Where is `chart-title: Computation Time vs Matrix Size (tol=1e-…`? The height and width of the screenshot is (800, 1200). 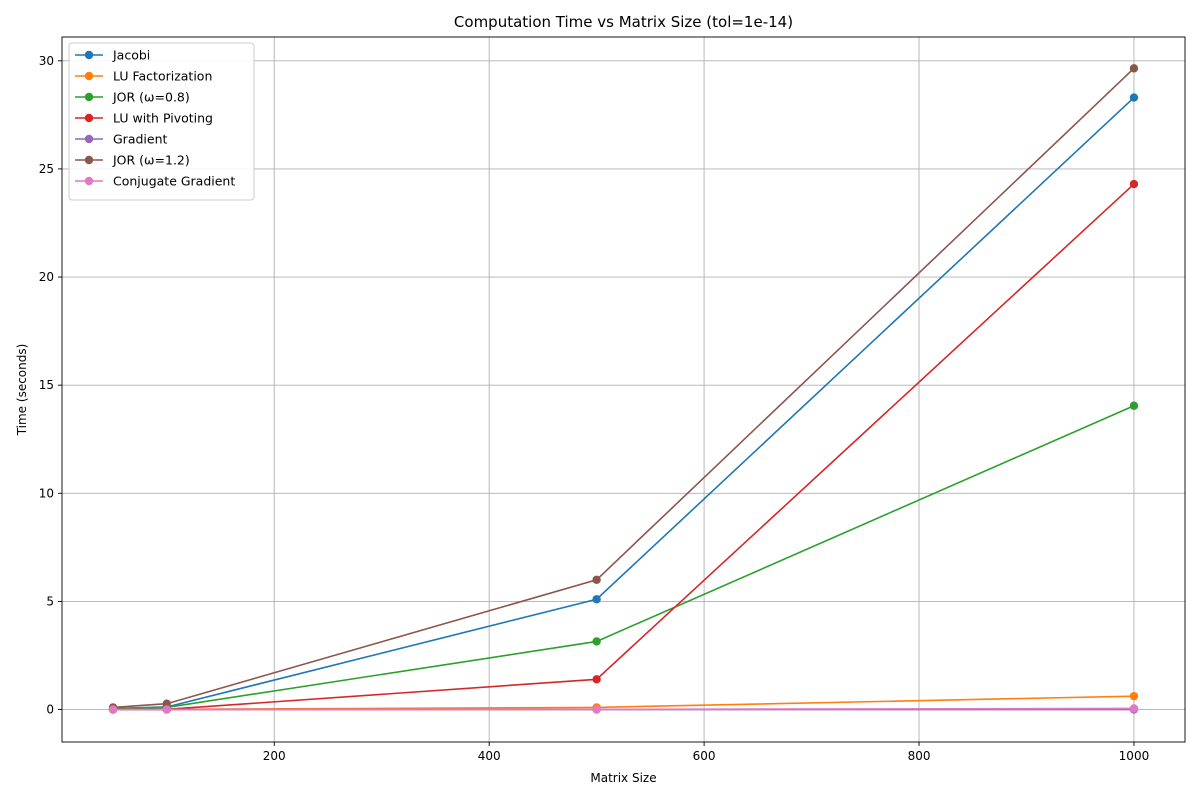 chart-title: Computation Time vs Matrix Size (tol=1e-… is located at coordinates (623, 22).